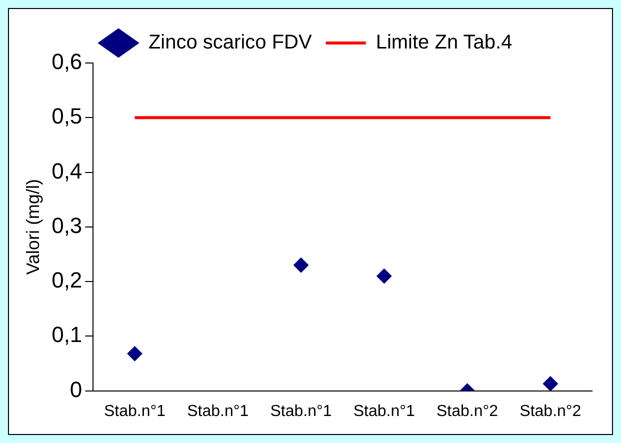  What do you see at coordinates (67, 280) in the screenshot?
I see `y-tick-label: 0,2` at bounding box center [67, 280].